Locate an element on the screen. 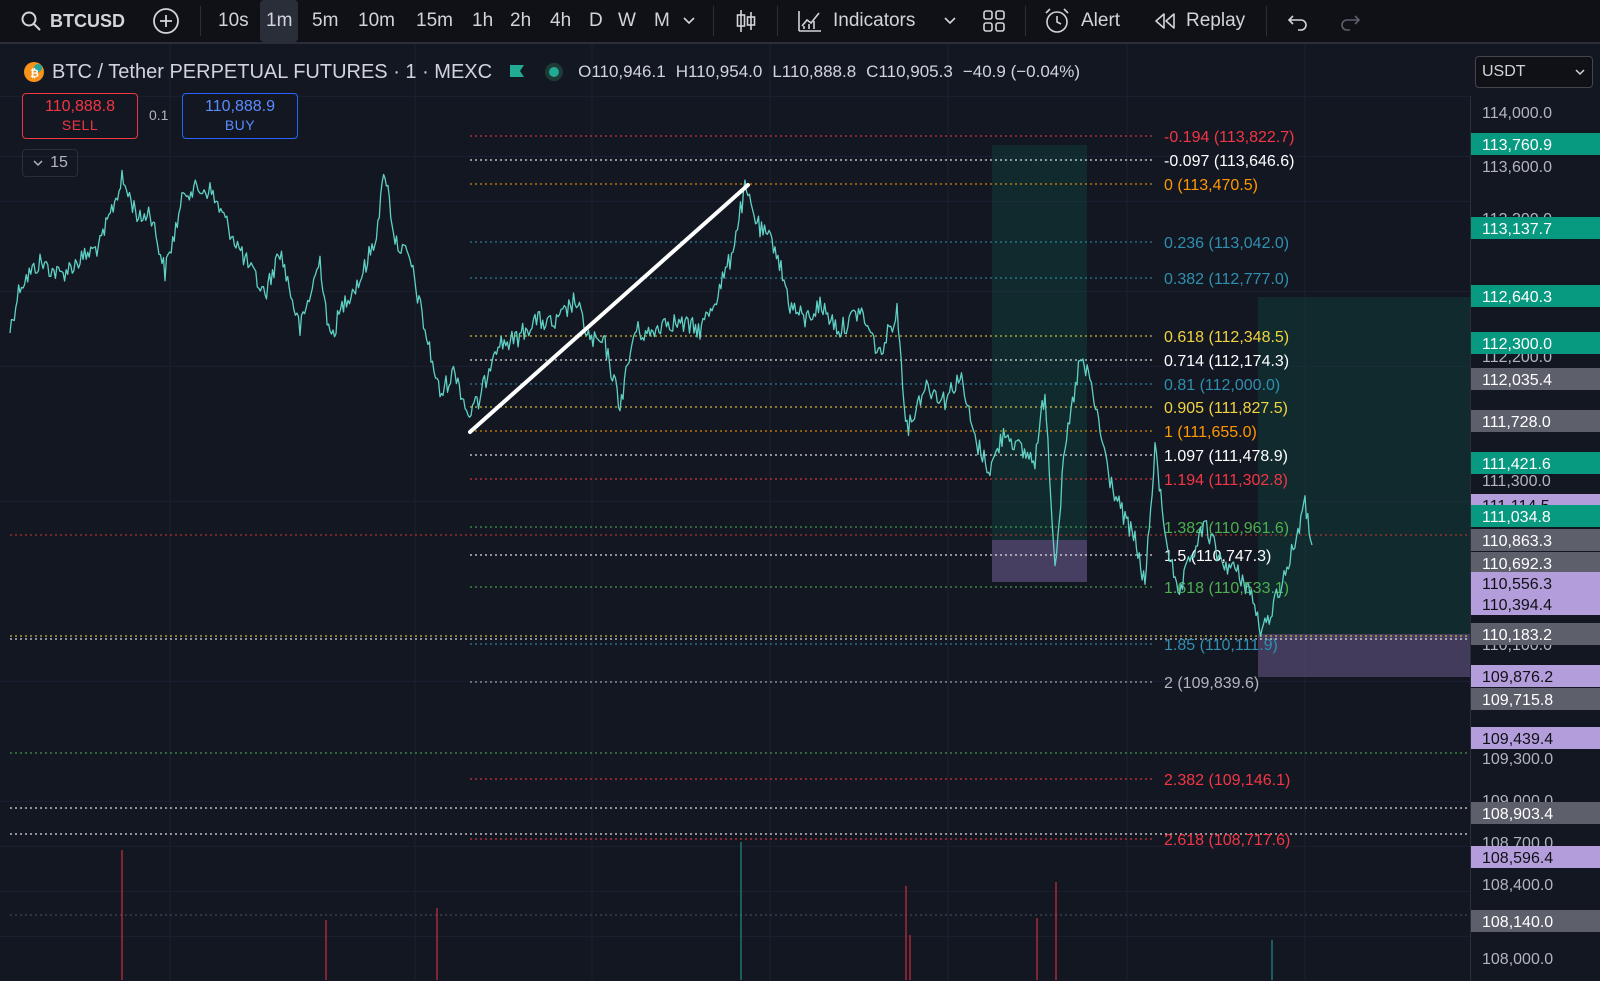  sell-button: 110,888.8 SELL is located at coordinates (80, 116).